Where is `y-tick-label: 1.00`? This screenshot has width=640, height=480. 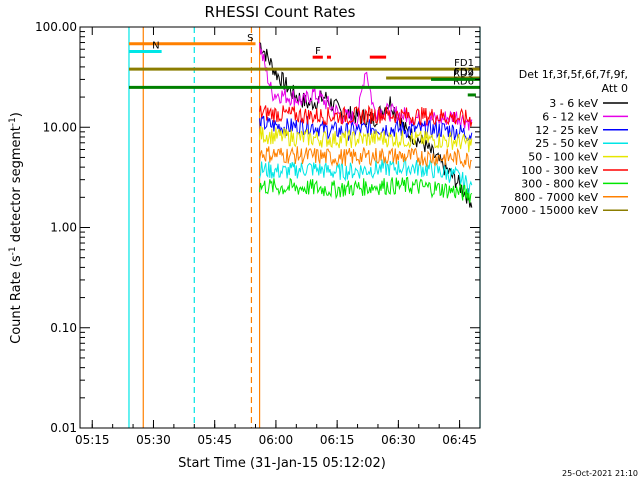 y-tick-label: 1.00 is located at coordinates (63, 228).